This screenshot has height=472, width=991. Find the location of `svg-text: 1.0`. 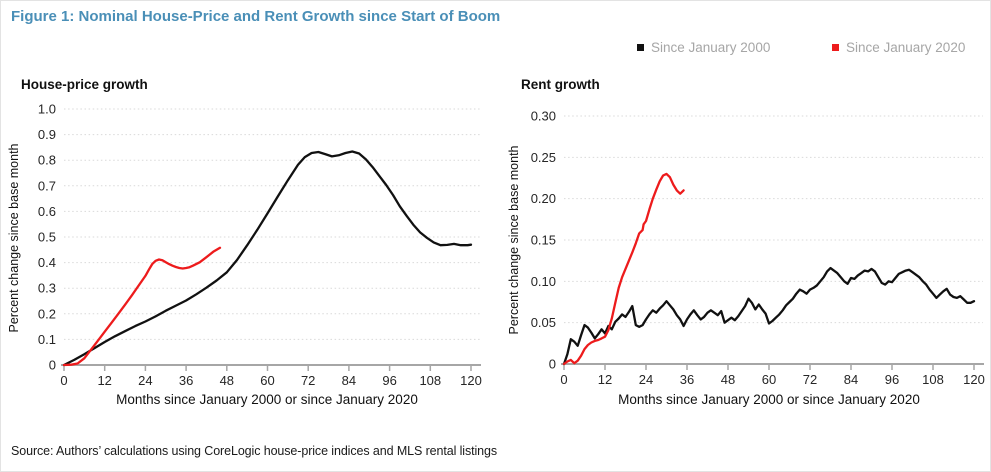

svg-text: 1.0 is located at coordinates (47, 109).